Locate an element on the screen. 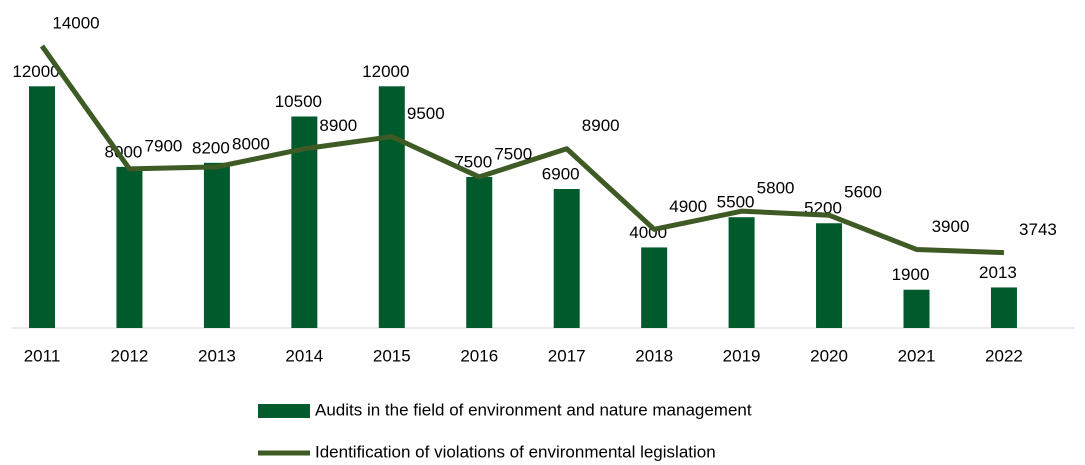 The image size is (1085, 465). line-value-label: 3900 is located at coordinates (951, 226).